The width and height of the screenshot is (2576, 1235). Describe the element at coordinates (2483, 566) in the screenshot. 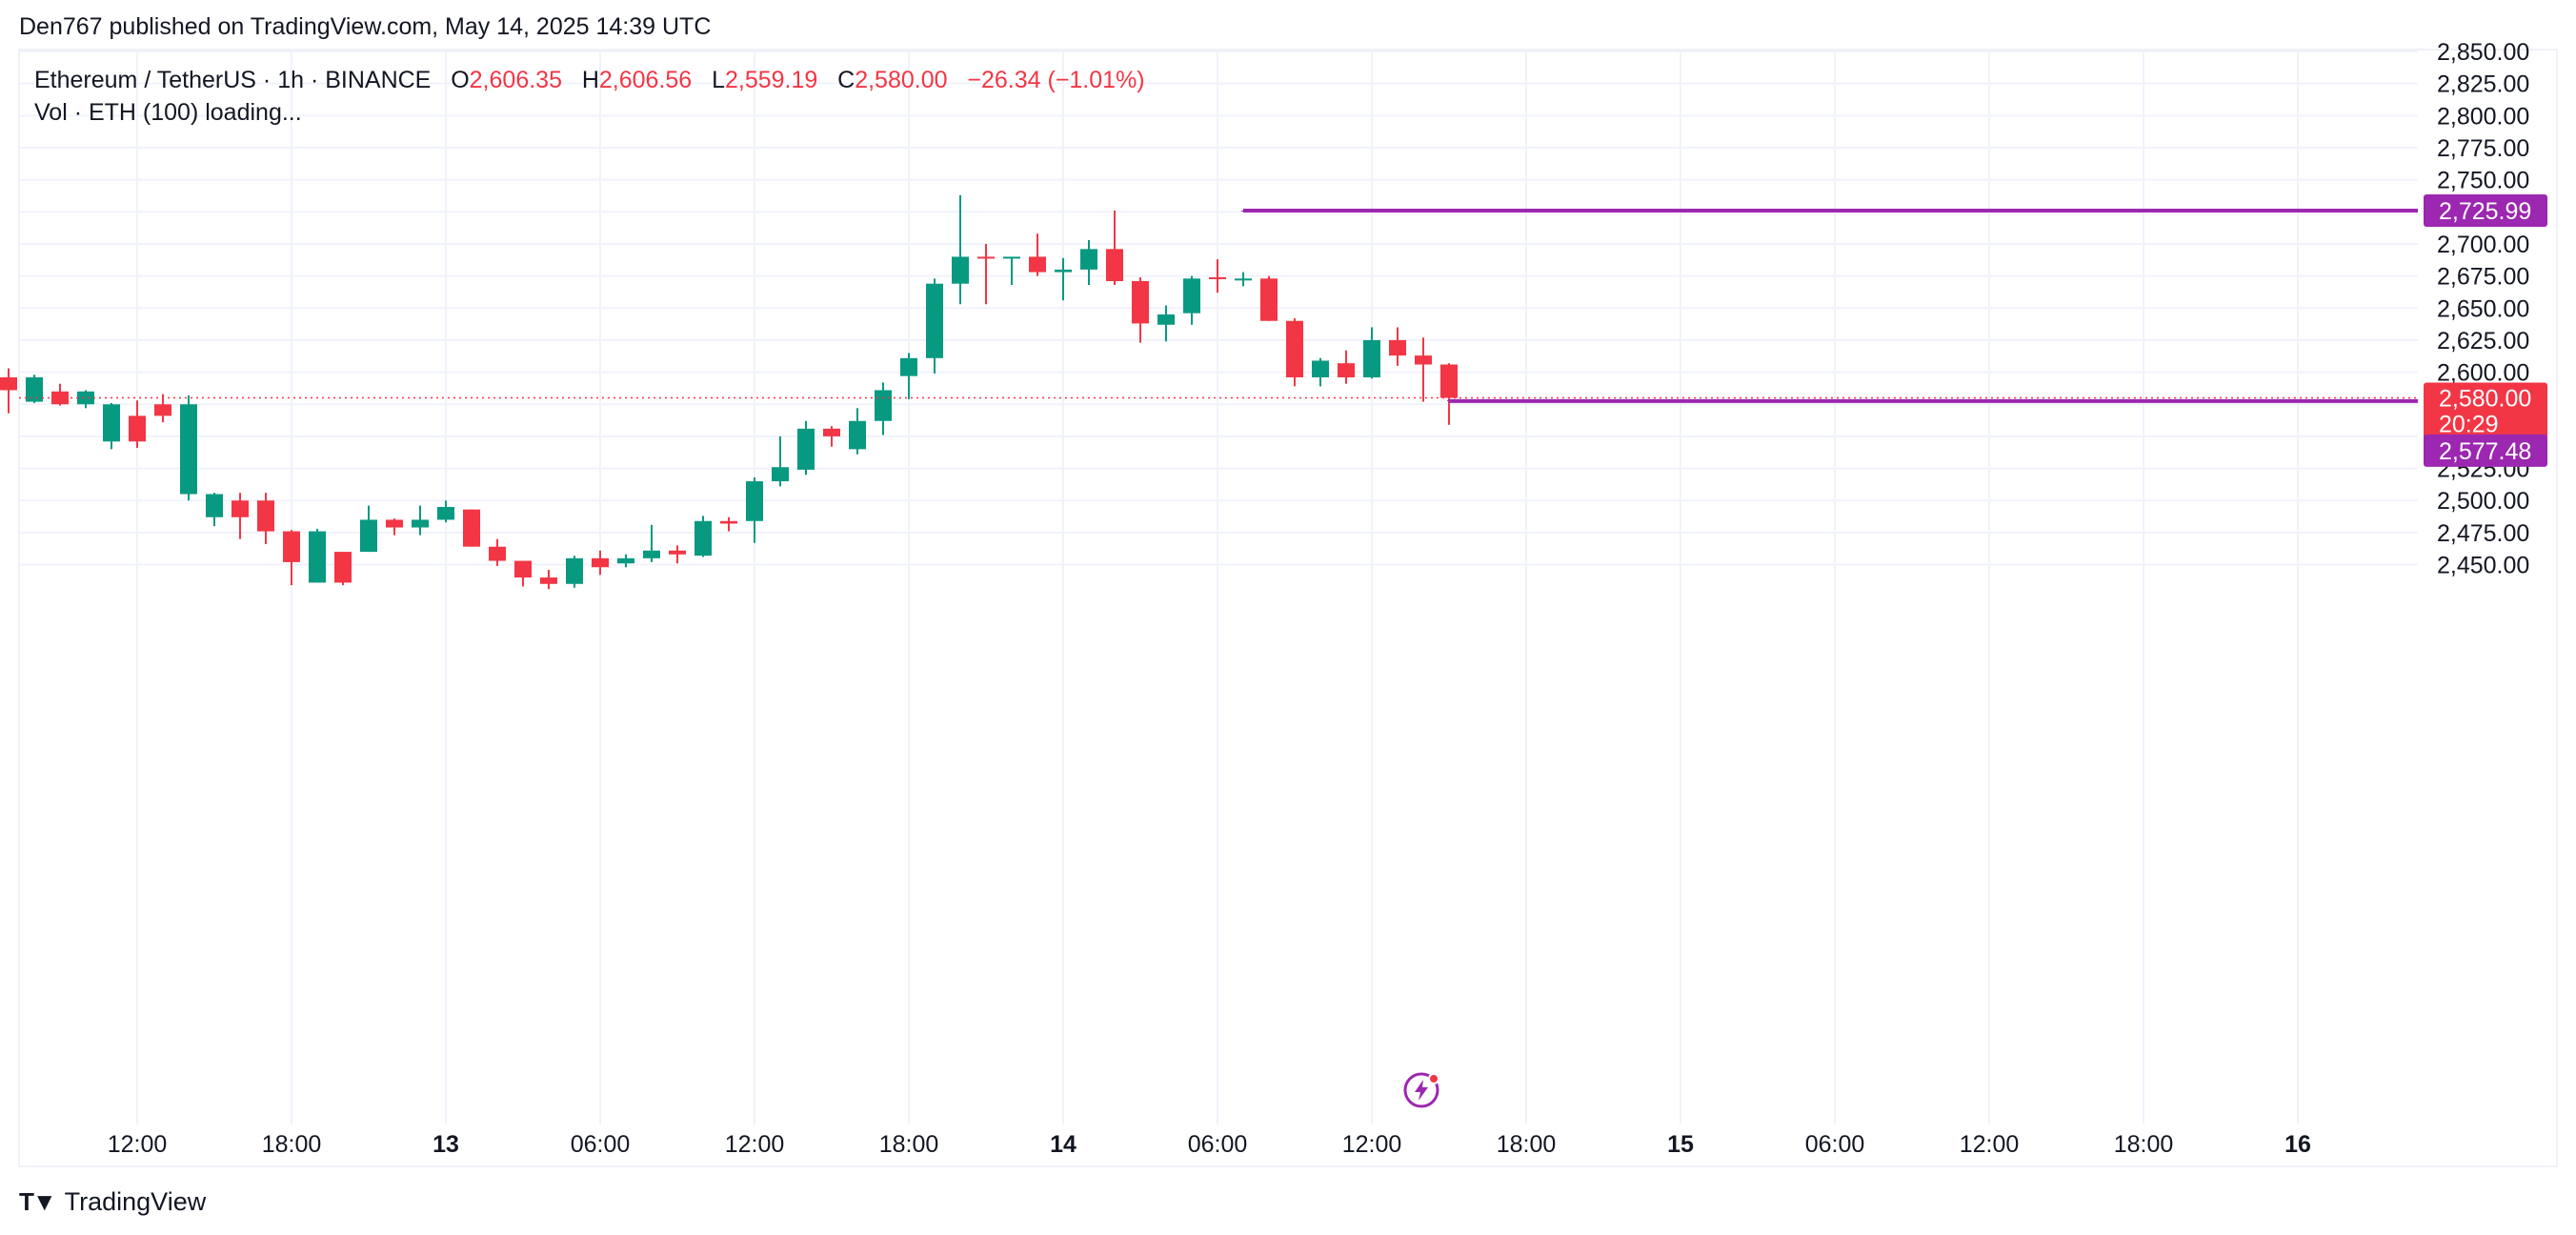

I see `y-tick-label: 2,450.00` at that location.